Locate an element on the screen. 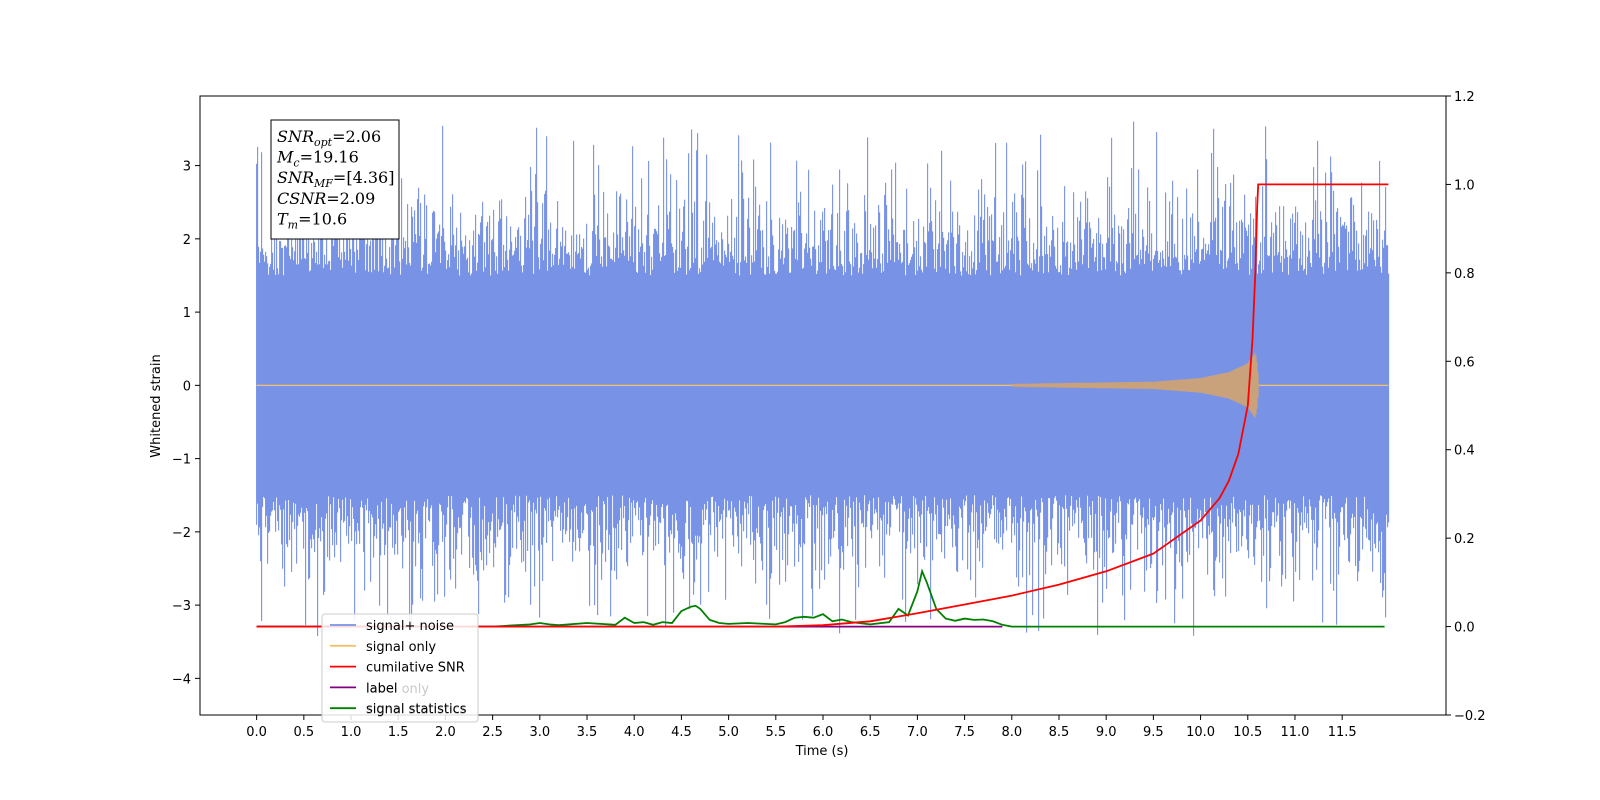  y2-tick-label: 0.8 is located at coordinates (1464, 274).